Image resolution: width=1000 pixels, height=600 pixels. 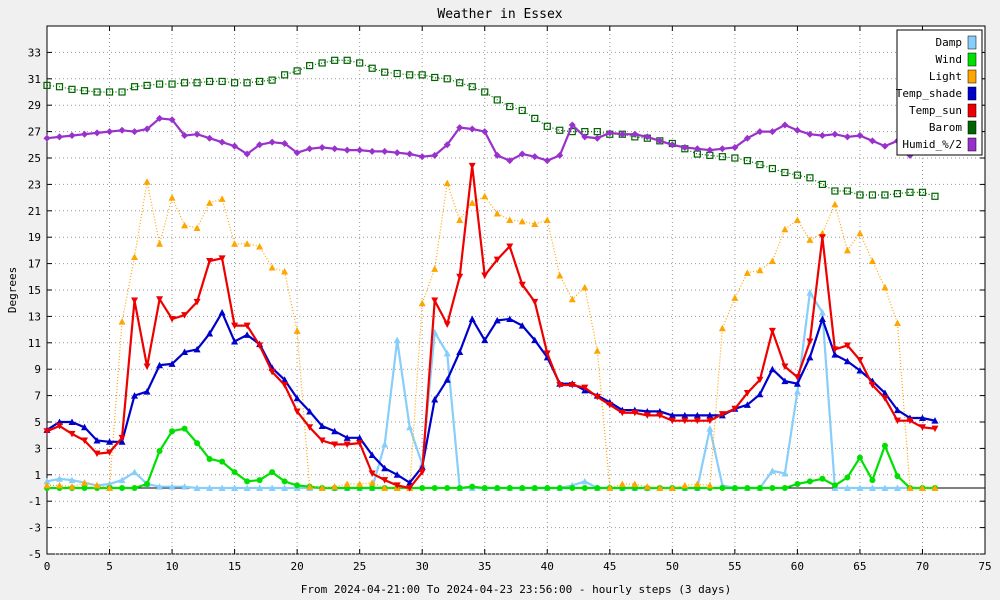 What do you see at coordinates (359, 566) in the screenshot?
I see `x-tick-label: 25` at bounding box center [359, 566].